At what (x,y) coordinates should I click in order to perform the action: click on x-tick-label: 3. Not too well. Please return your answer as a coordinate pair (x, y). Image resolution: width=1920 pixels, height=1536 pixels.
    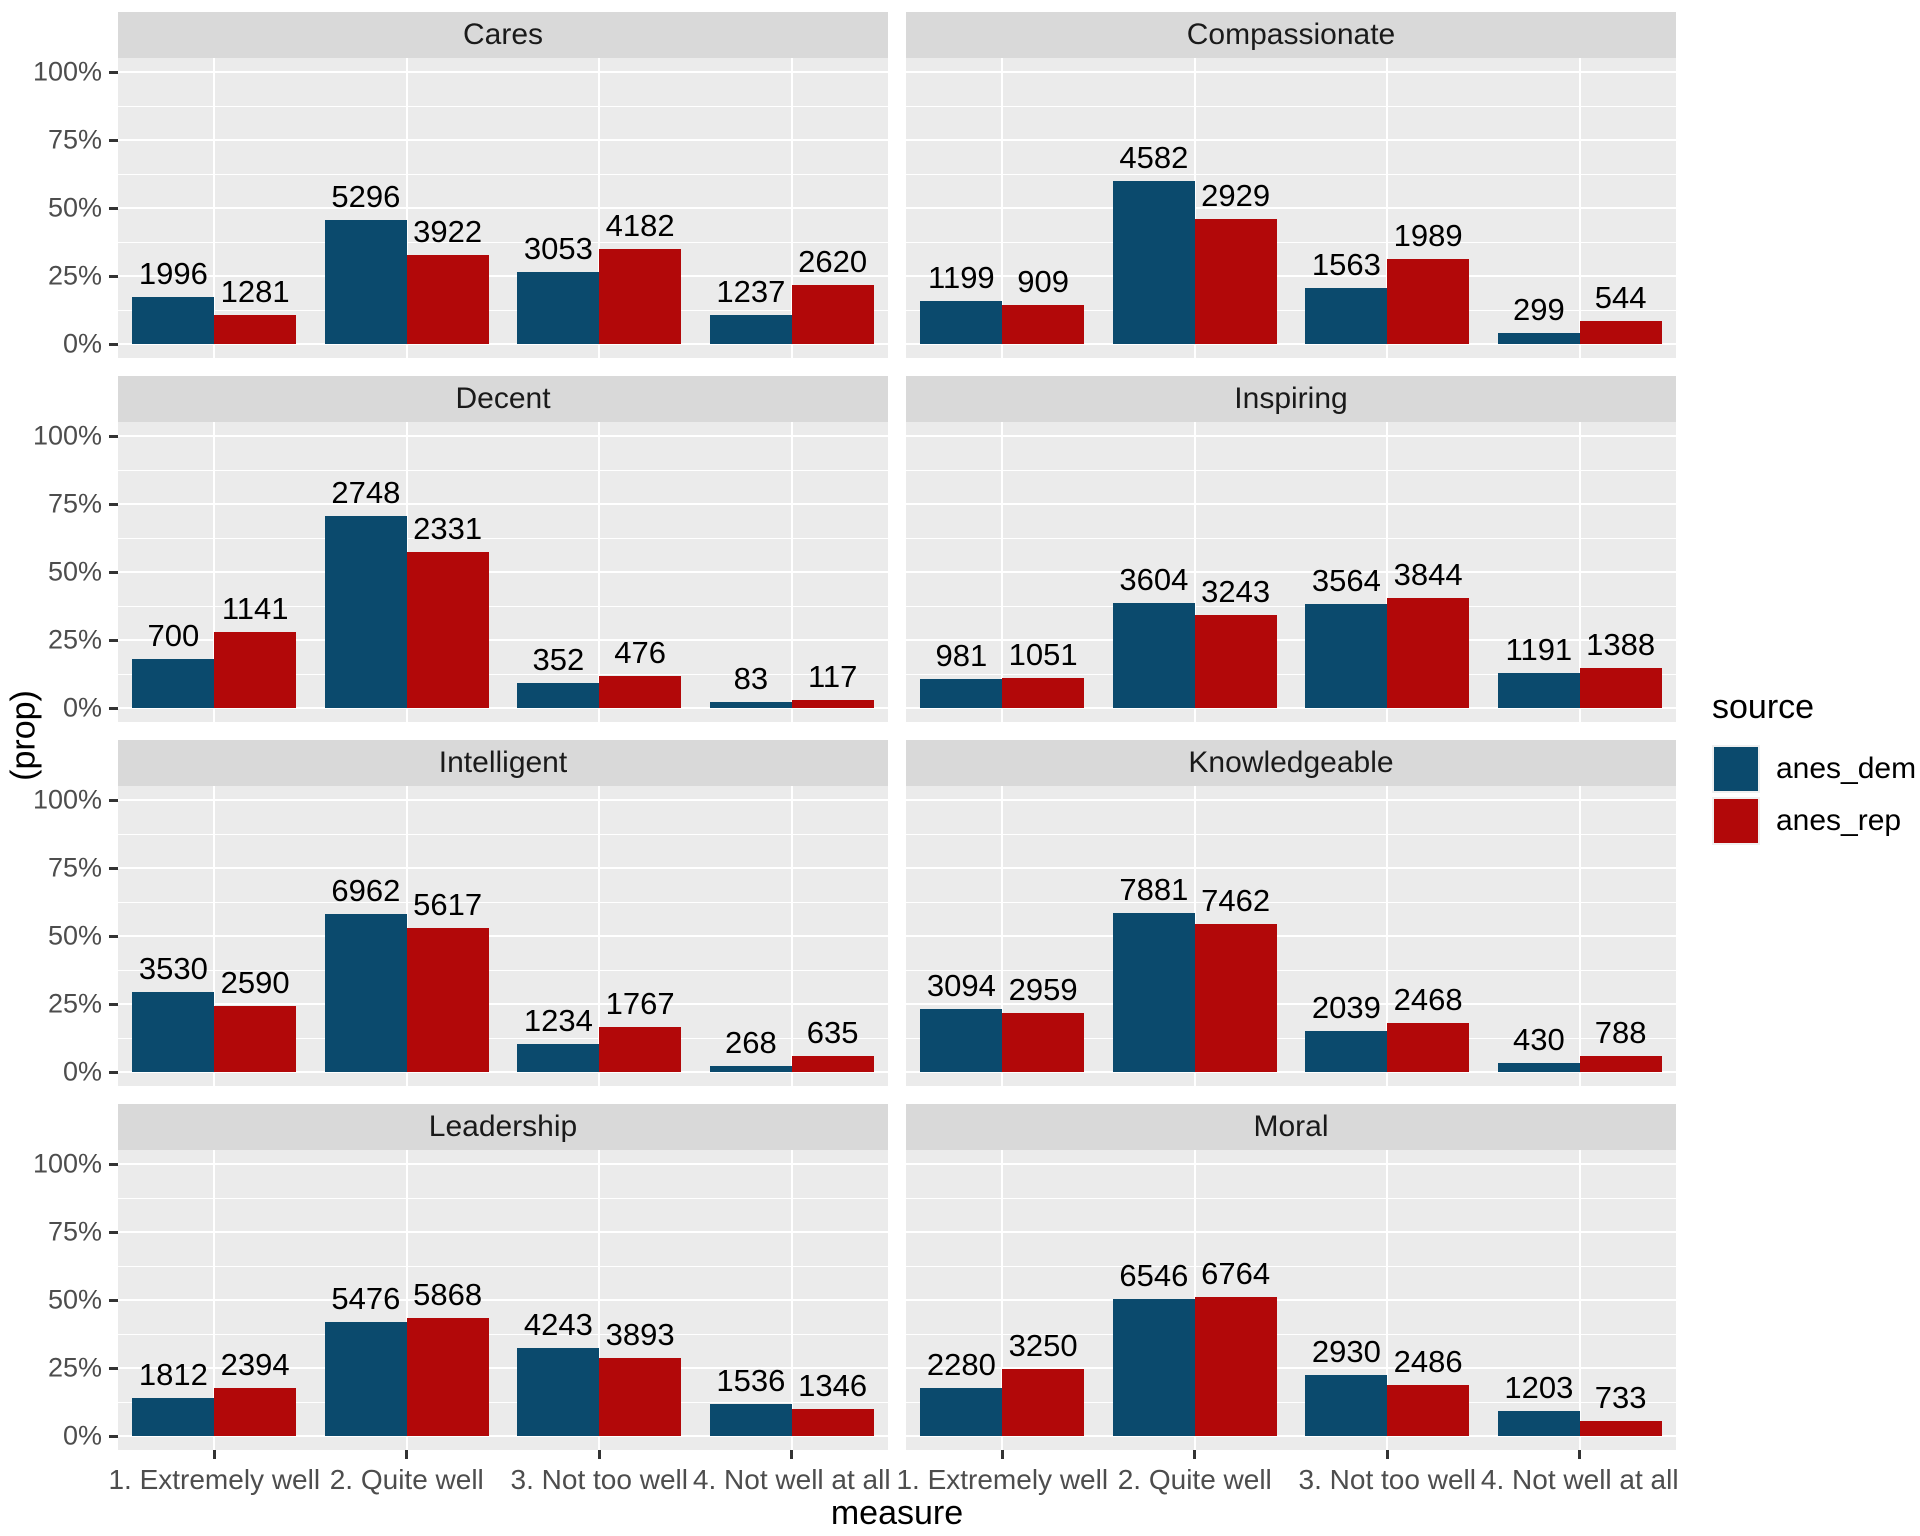
    Looking at the image, I should click on (1387, 1479).